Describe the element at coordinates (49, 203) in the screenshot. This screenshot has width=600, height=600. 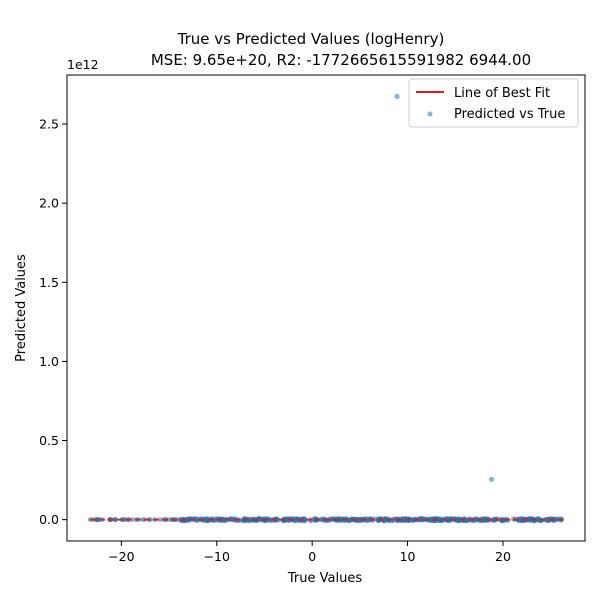
I see `y-tick-label: 2.0` at that location.